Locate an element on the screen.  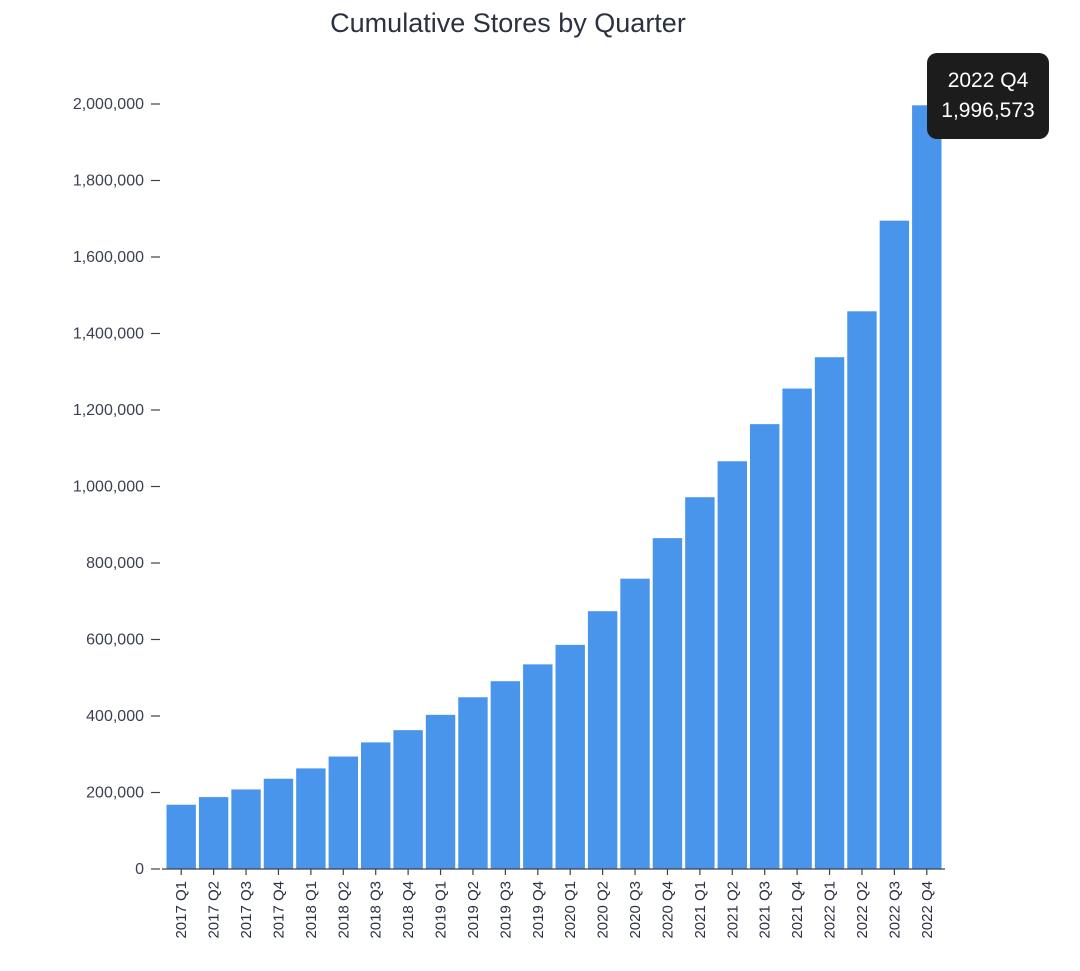
x-tick-label: 2022 Q1 is located at coordinates (830, 910).